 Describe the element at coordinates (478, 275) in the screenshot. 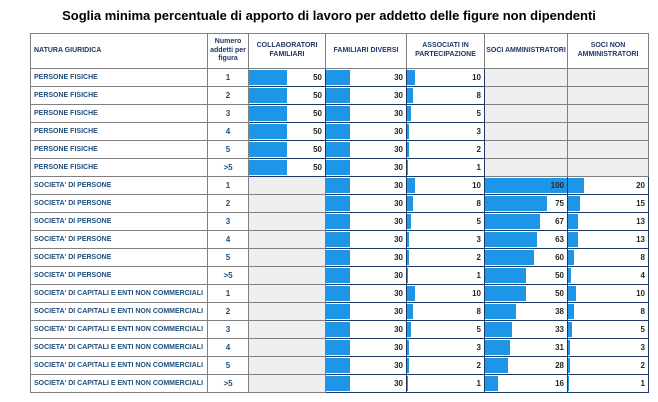

I see `cell-value-text: 1` at that location.